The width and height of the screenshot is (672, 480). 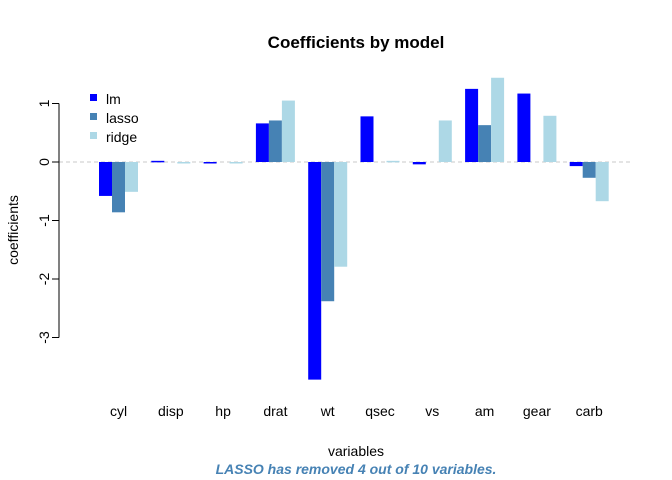 I want to click on bar-lm-gear, so click(x=524, y=127).